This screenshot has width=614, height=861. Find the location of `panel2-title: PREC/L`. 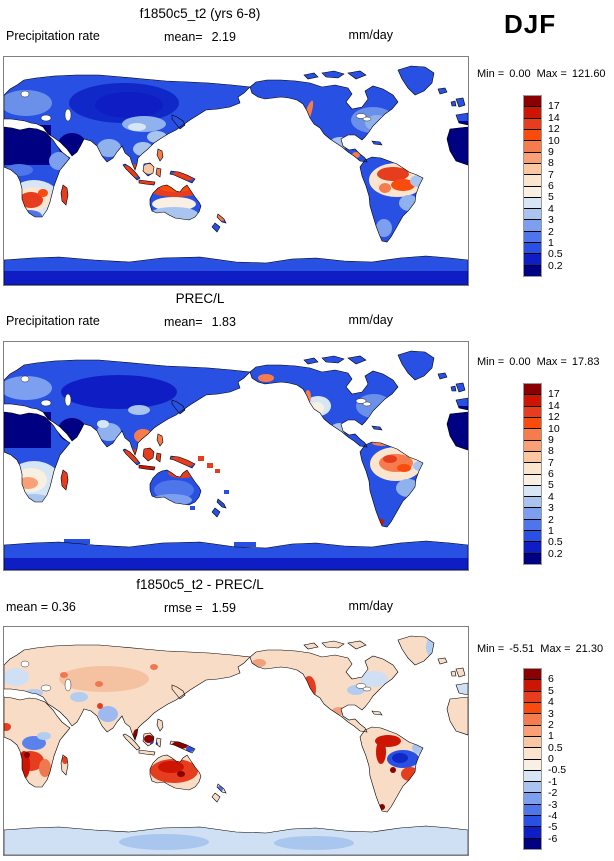

panel2-title: PREC/L is located at coordinates (200, 298).